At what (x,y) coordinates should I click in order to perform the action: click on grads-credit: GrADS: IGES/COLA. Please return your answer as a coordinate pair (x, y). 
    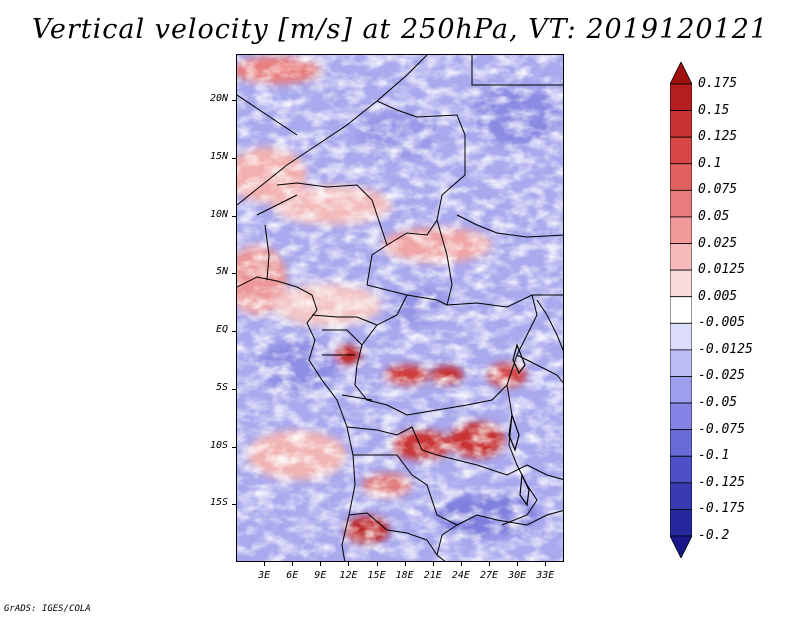
    Looking at the image, I should click on (47, 609).